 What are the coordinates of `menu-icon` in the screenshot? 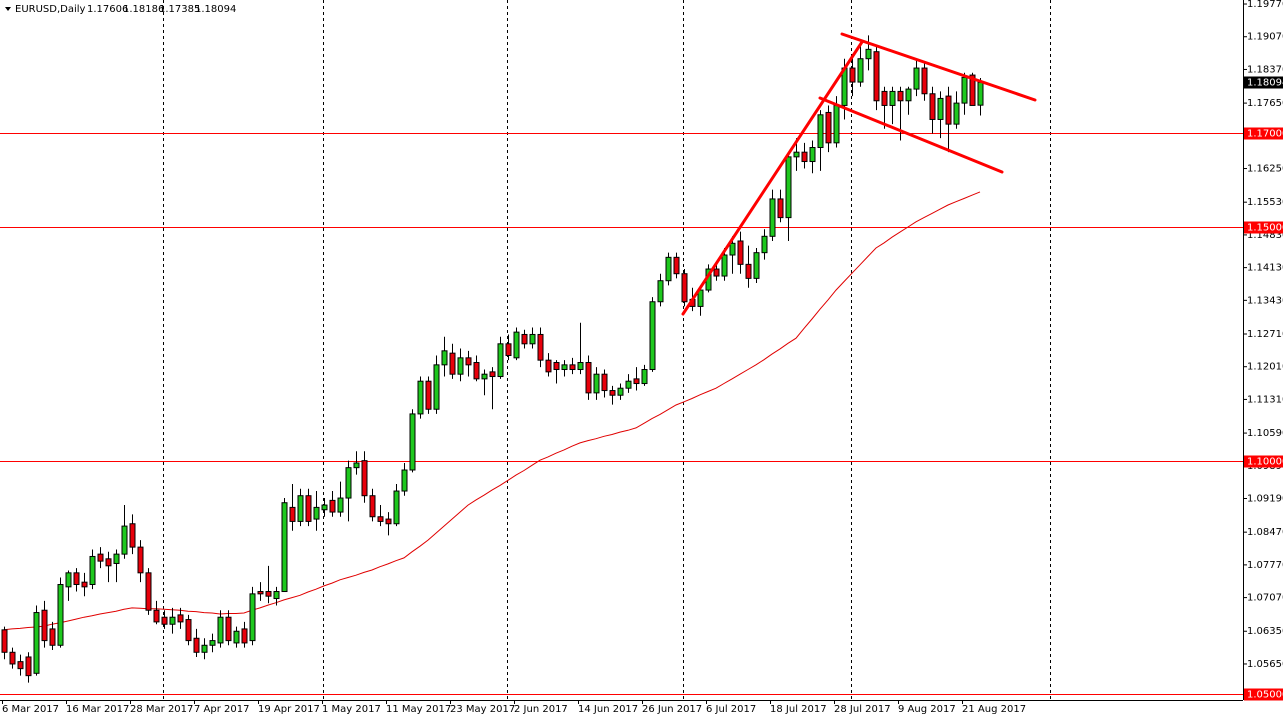 It's located at (8, 9).